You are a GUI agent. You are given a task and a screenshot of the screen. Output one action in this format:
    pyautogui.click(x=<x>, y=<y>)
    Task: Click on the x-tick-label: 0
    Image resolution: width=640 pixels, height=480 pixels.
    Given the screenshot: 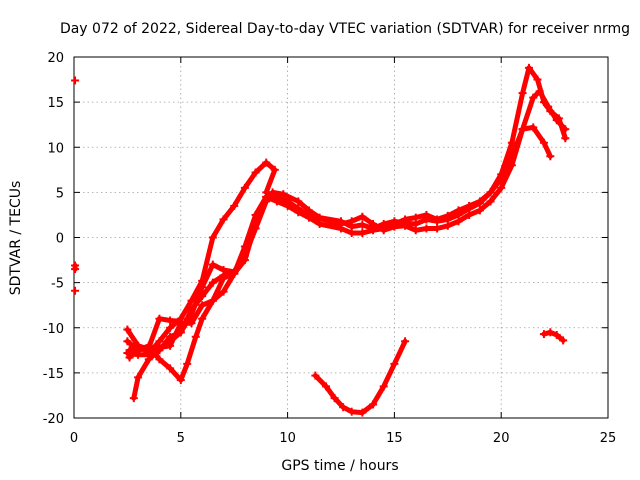 What is the action you would take?
    pyautogui.click(x=74, y=438)
    